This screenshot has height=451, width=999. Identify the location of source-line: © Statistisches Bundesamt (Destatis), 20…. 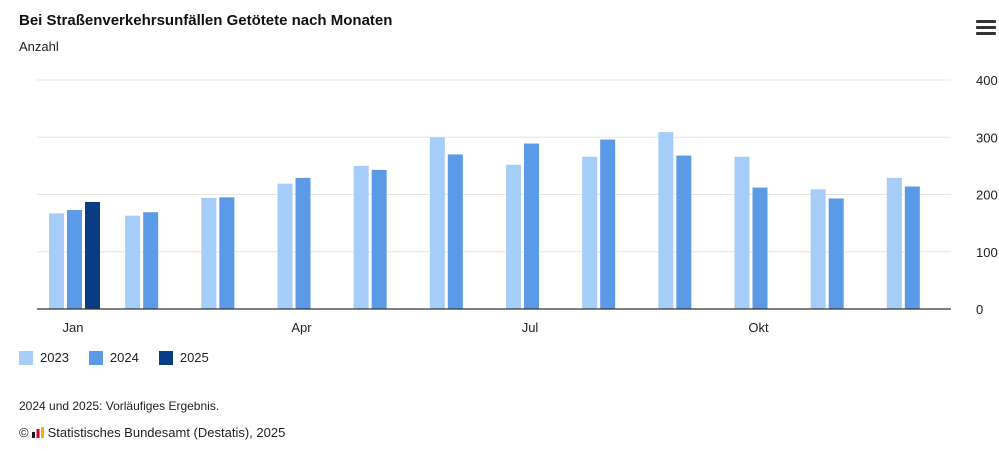
(152, 432).